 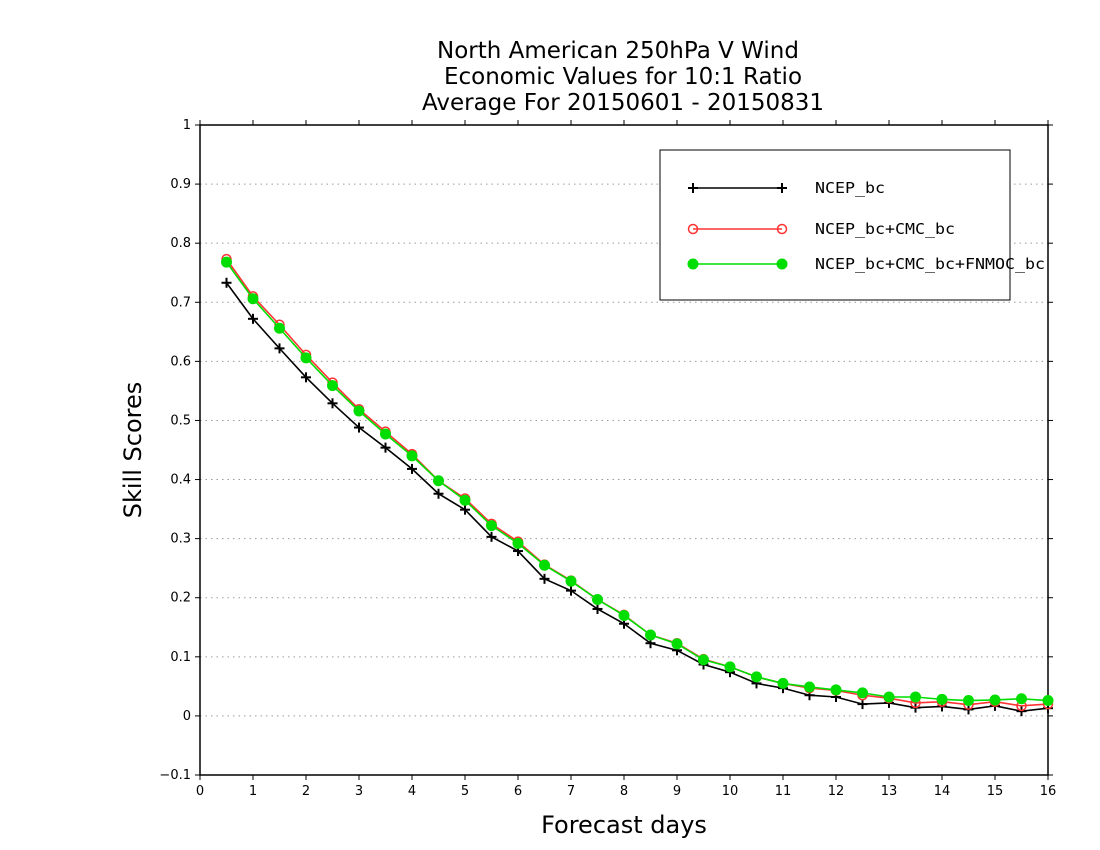 I want to click on y-axis-label: Skill Scores, so click(x=133, y=450).